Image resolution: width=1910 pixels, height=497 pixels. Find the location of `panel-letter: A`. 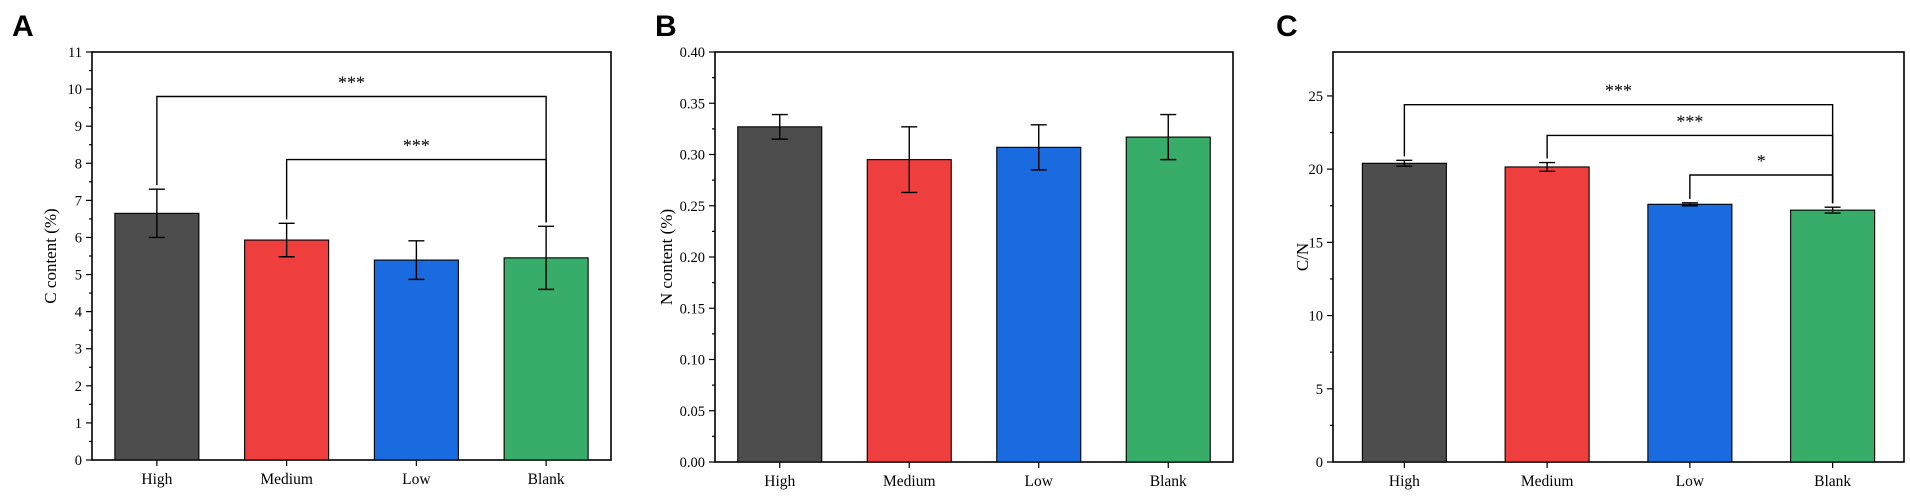

panel-letter: A is located at coordinates (23, 26).